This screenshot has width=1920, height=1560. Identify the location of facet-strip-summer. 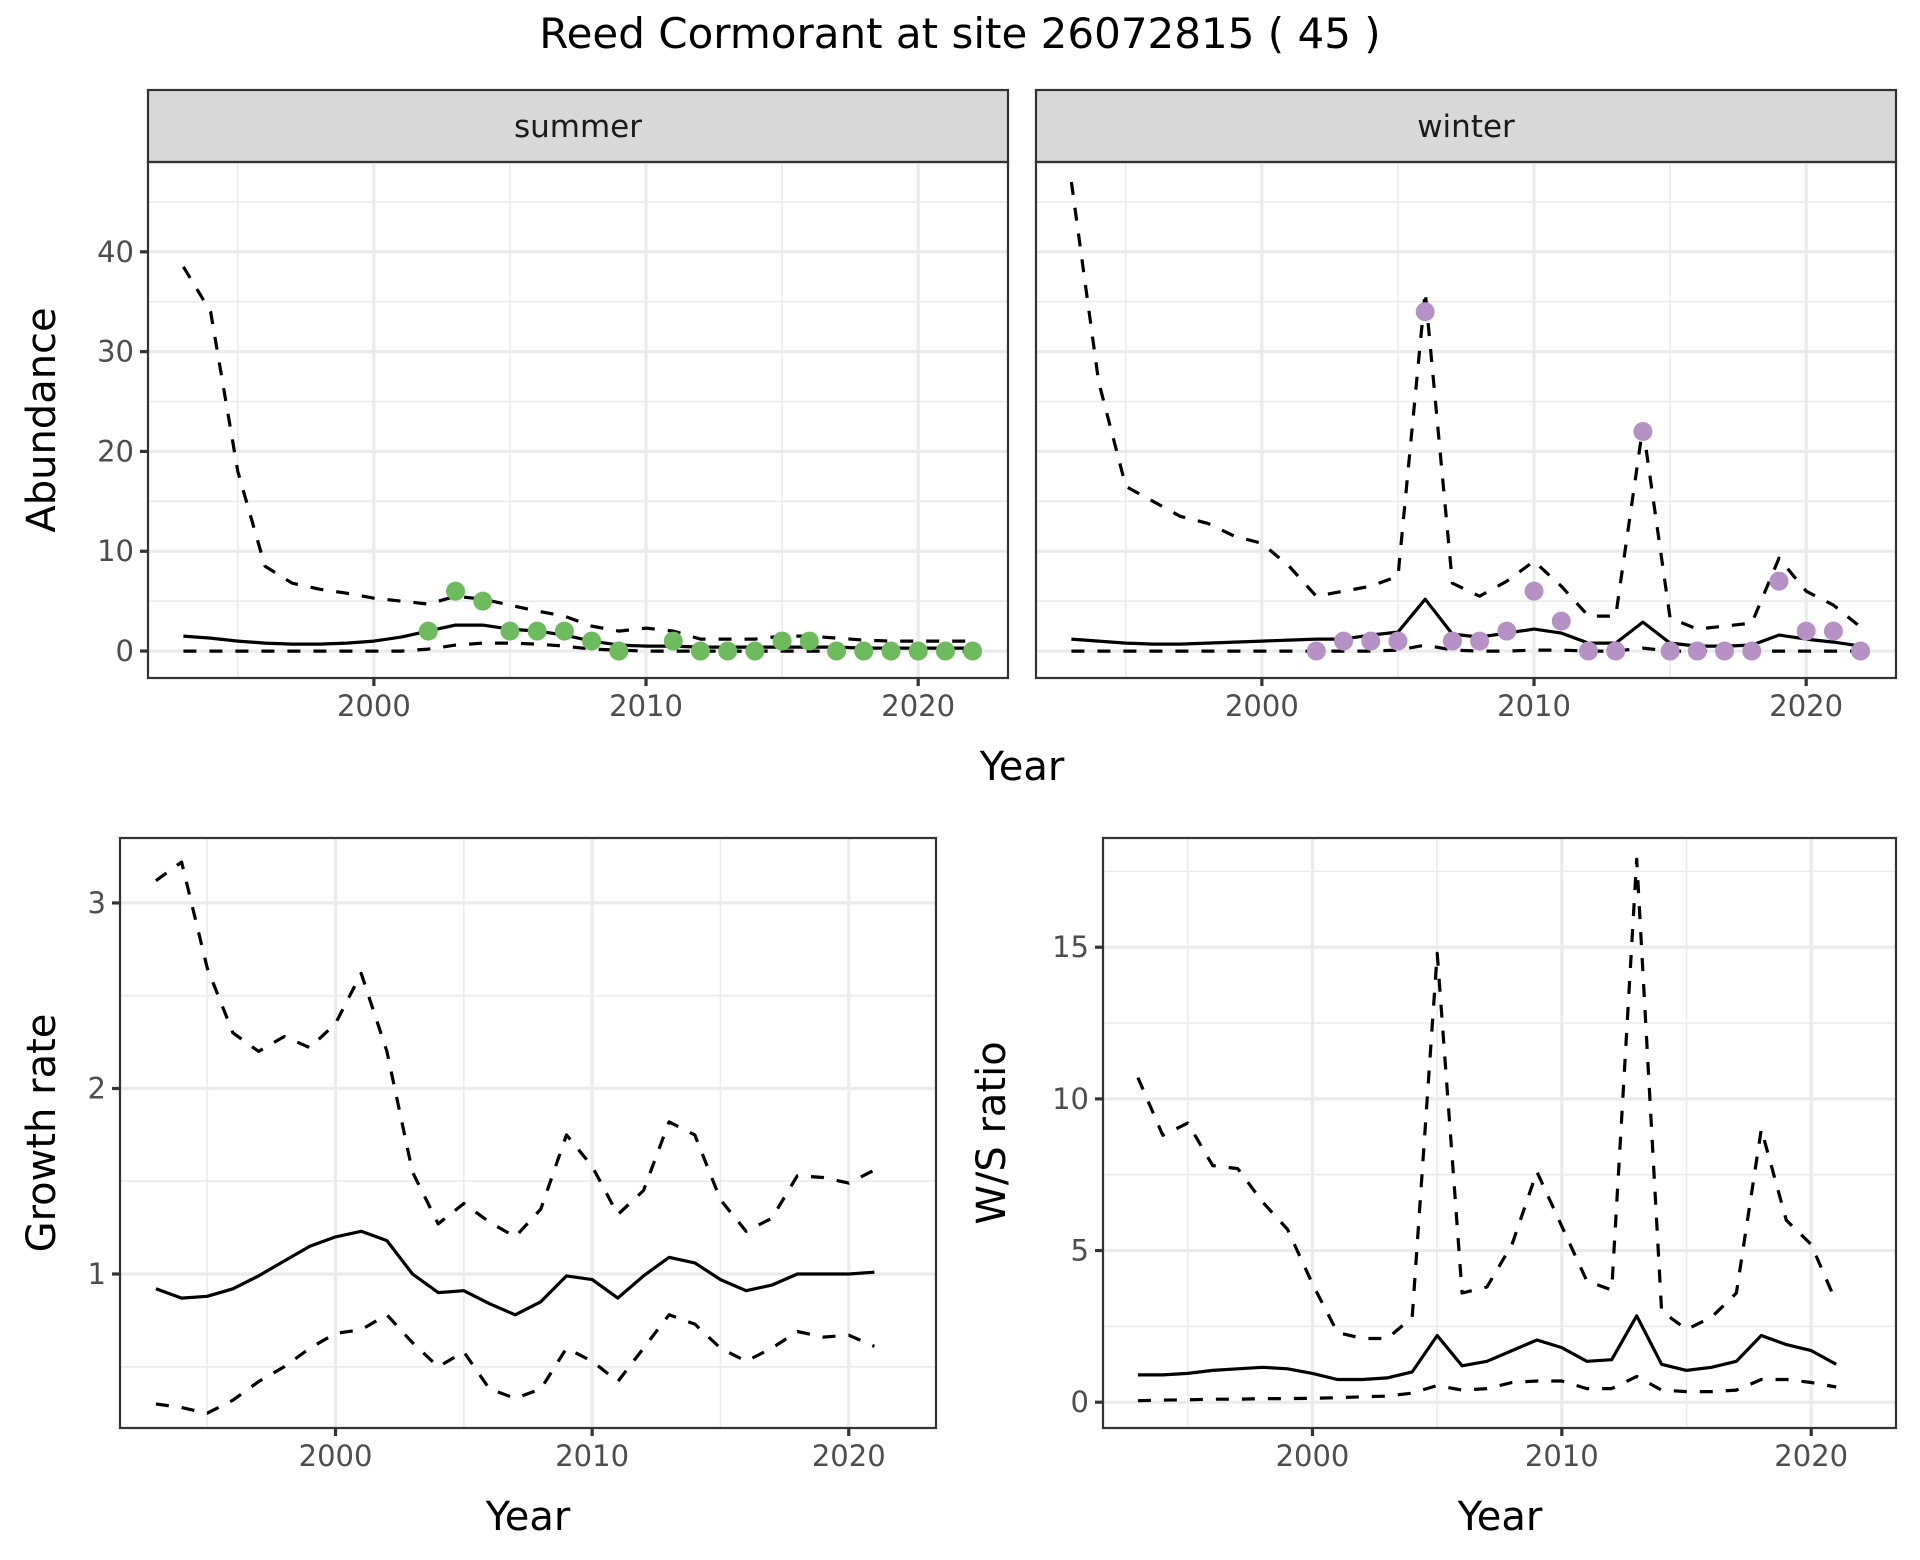
(578, 126).